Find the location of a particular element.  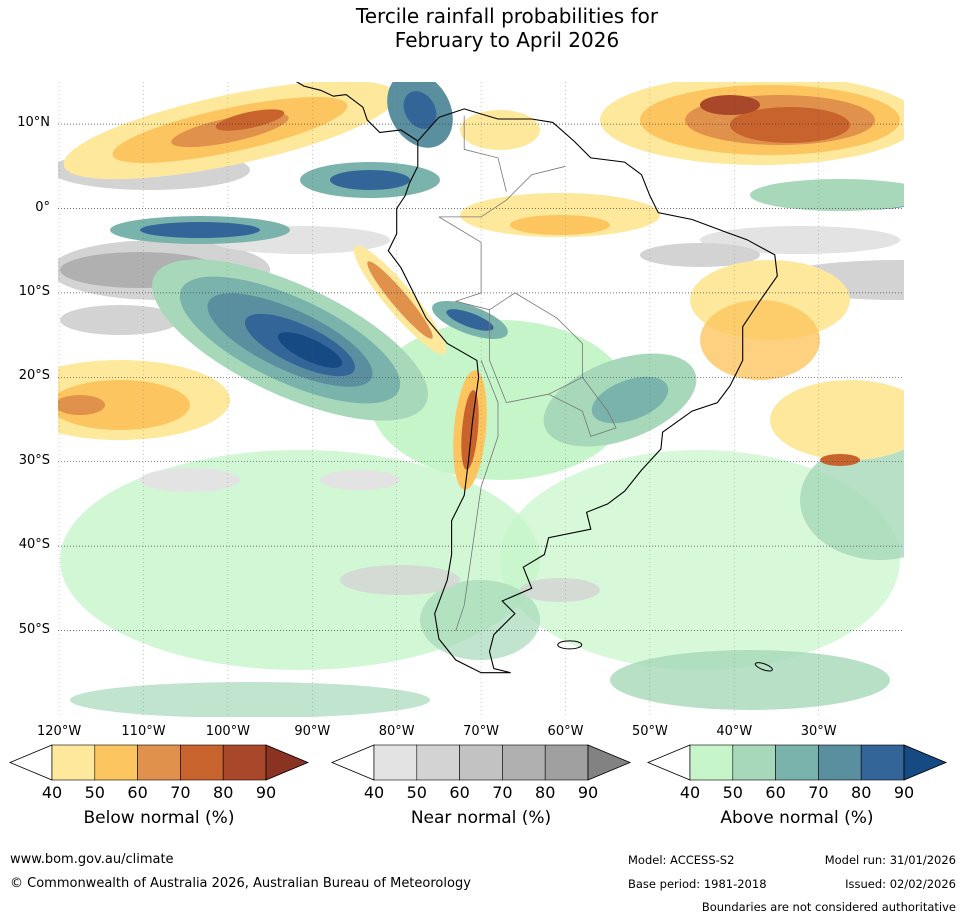

longitude-label: 70°W is located at coordinates (481, 731).